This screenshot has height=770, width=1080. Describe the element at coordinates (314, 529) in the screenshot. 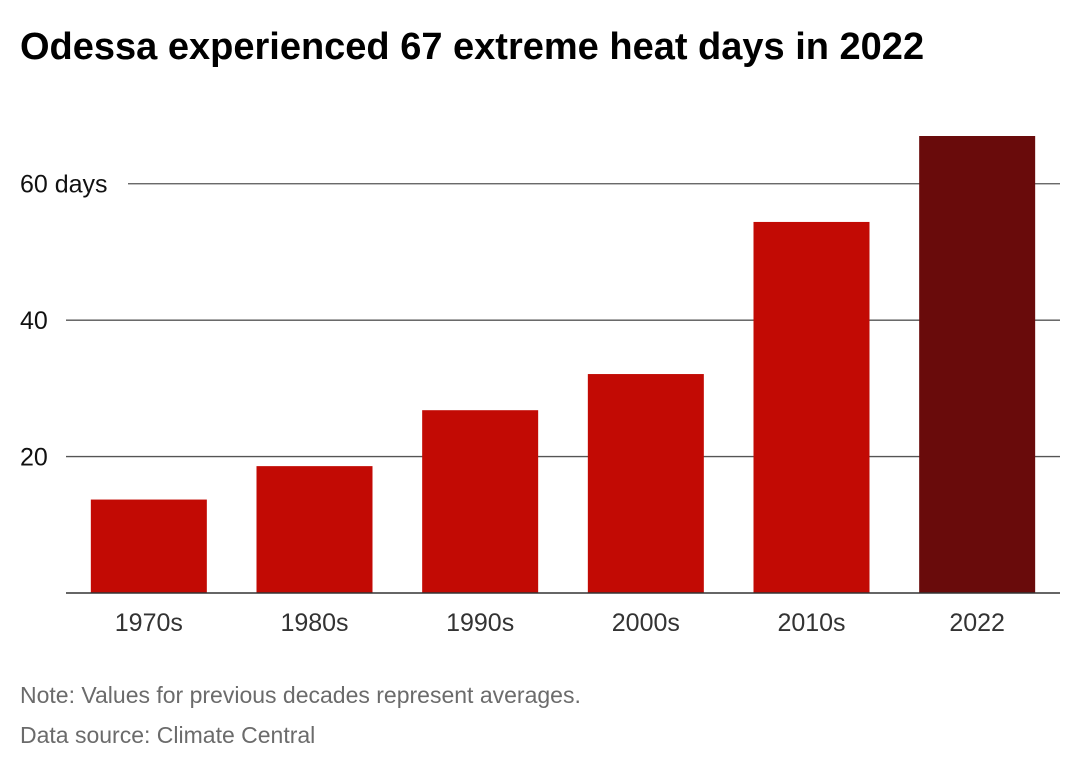

I see `bar-1980s` at that location.